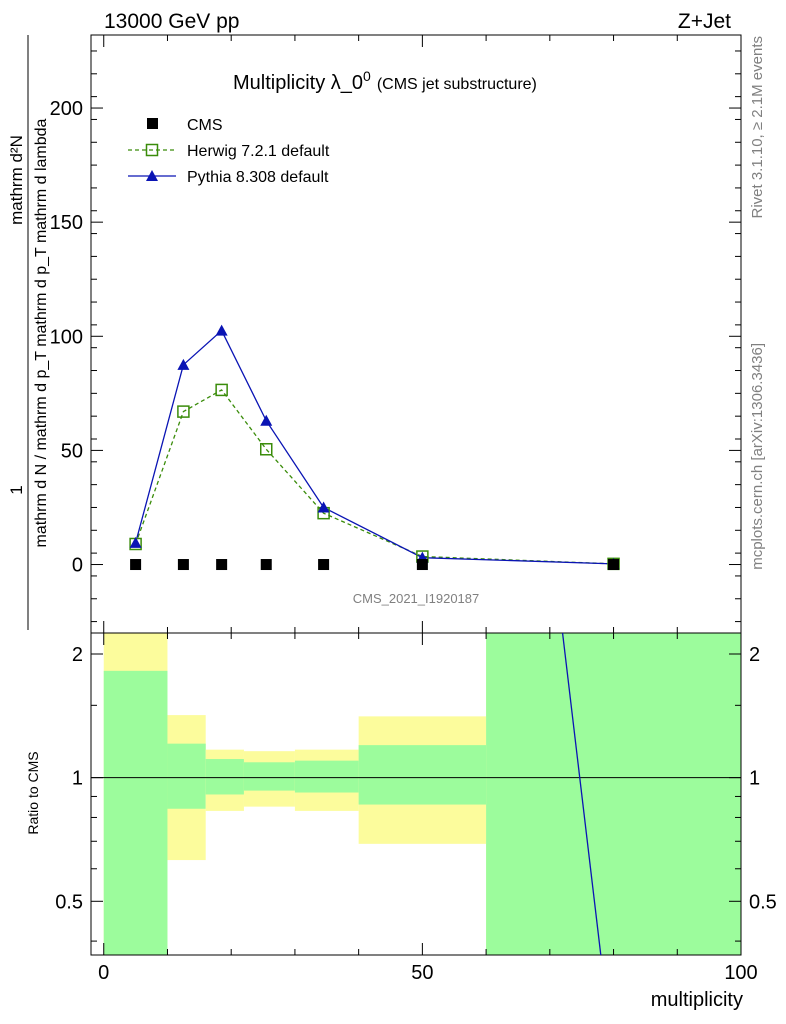 This screenshot has width=786, height=1024. Describe the element at coordinates (152, 150) in the screenshot. I see `legend-herwig-marker` at that location.